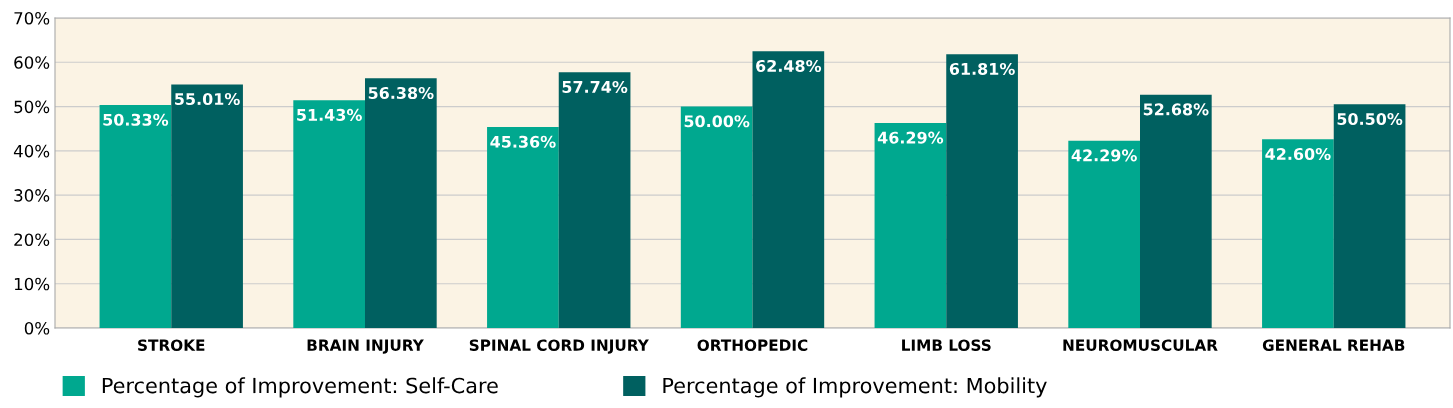 The image size is (1453, 408). Describe the element at coordinates (329, 114) in the screenshot. I see `data-label: 51.43%` at that location.